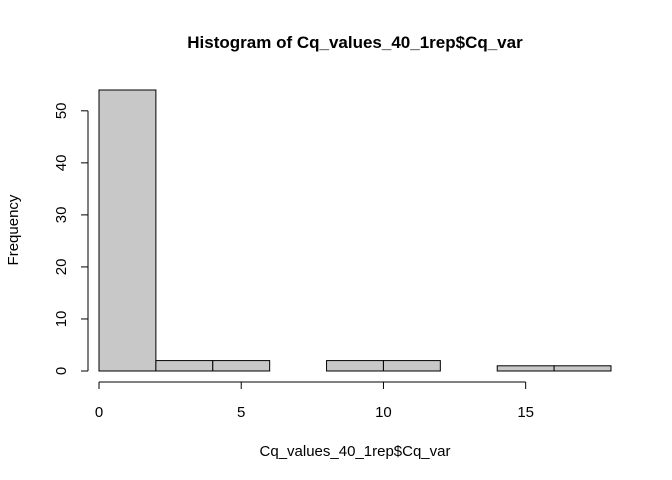 Image resolution: width=672 pixels, height=480 pixels. Describe the element at coordinates (99, 412) in the screenshot. I see `x-tick-label: 0` at that location.